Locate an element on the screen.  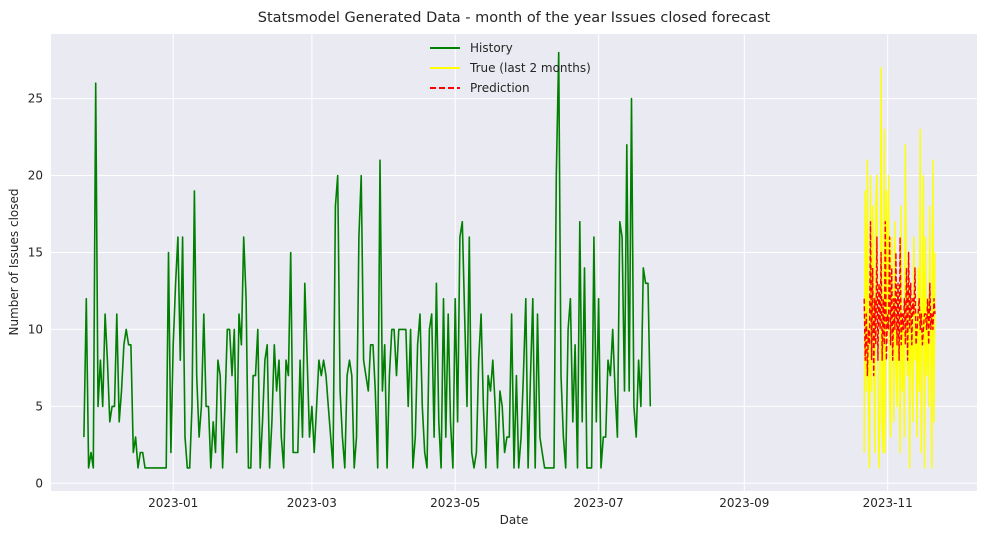
legend-true-label: True (last 2 months) is located at coordinates (530, 68).